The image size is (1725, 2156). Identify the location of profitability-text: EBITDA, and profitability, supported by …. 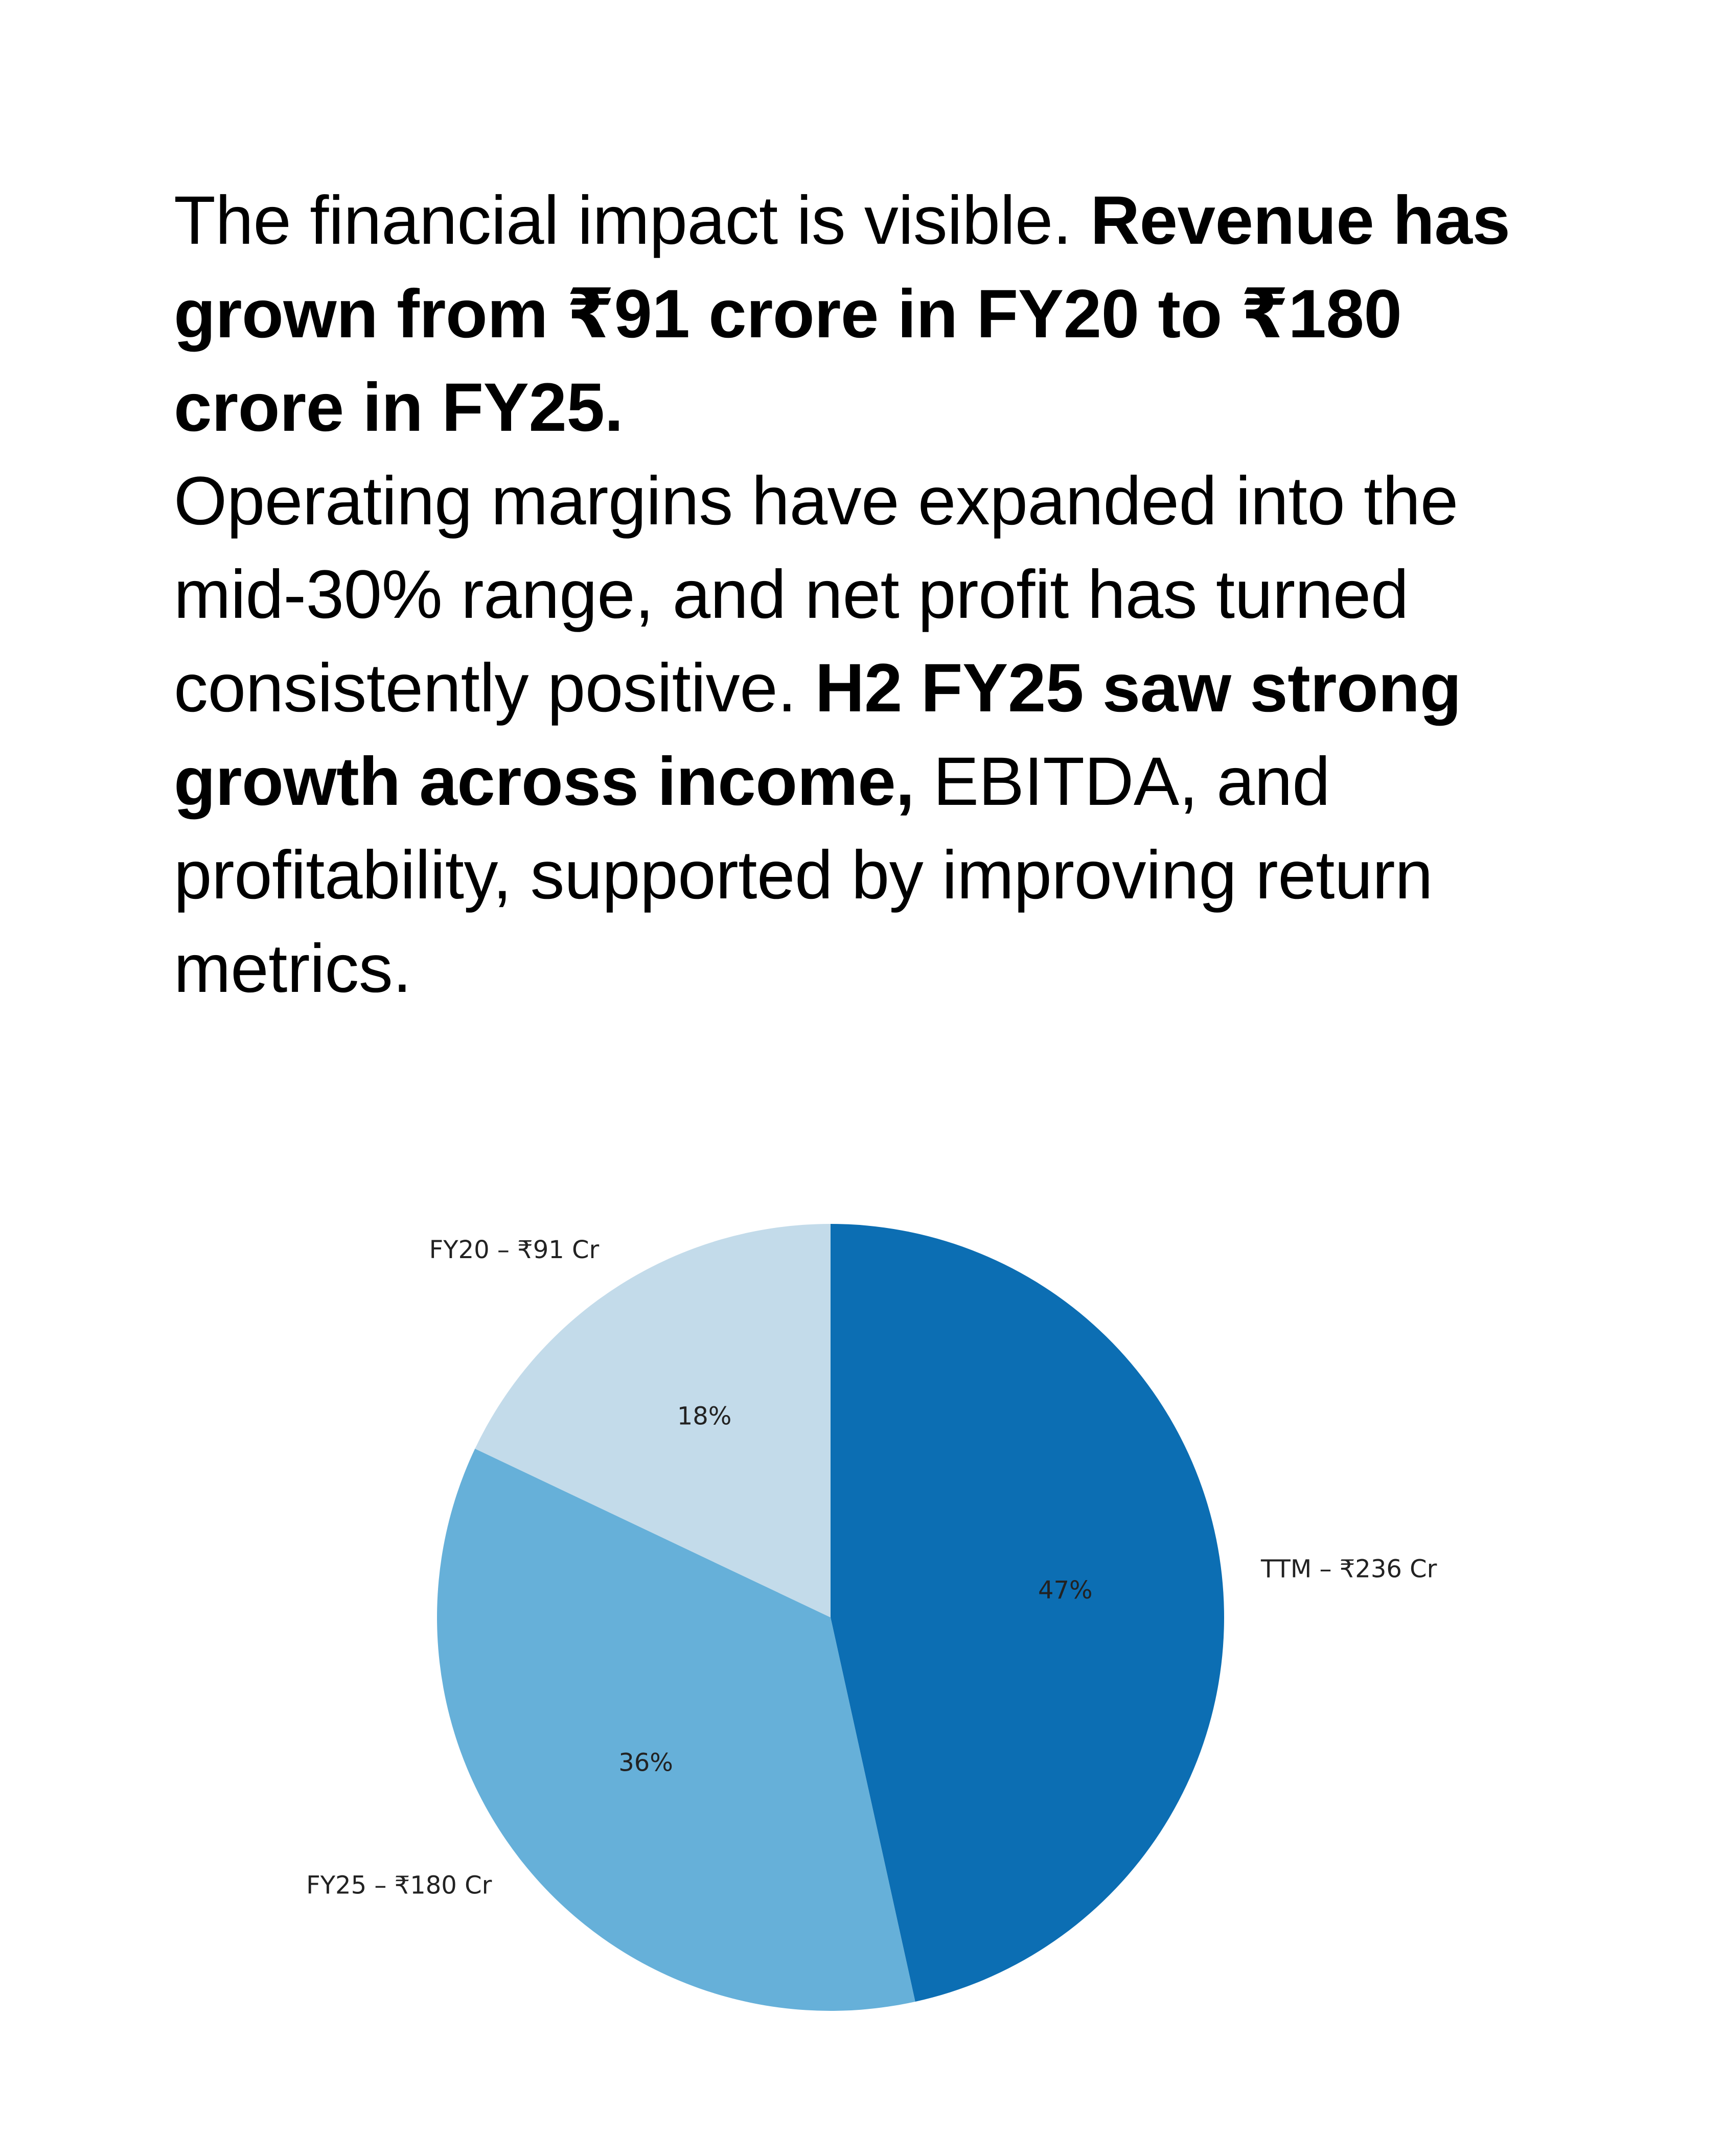
(803, 876).